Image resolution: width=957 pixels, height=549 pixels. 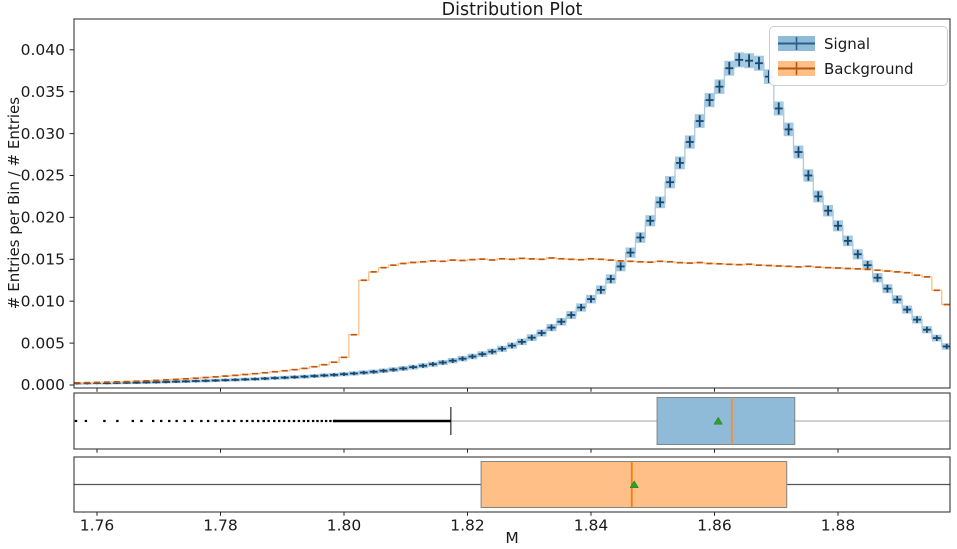 What do you see at coordinates (14, 203) in the screenshot?
I see `y-axis-label: # Entries per Bin / # Entries` at bounding box center [14, 203].